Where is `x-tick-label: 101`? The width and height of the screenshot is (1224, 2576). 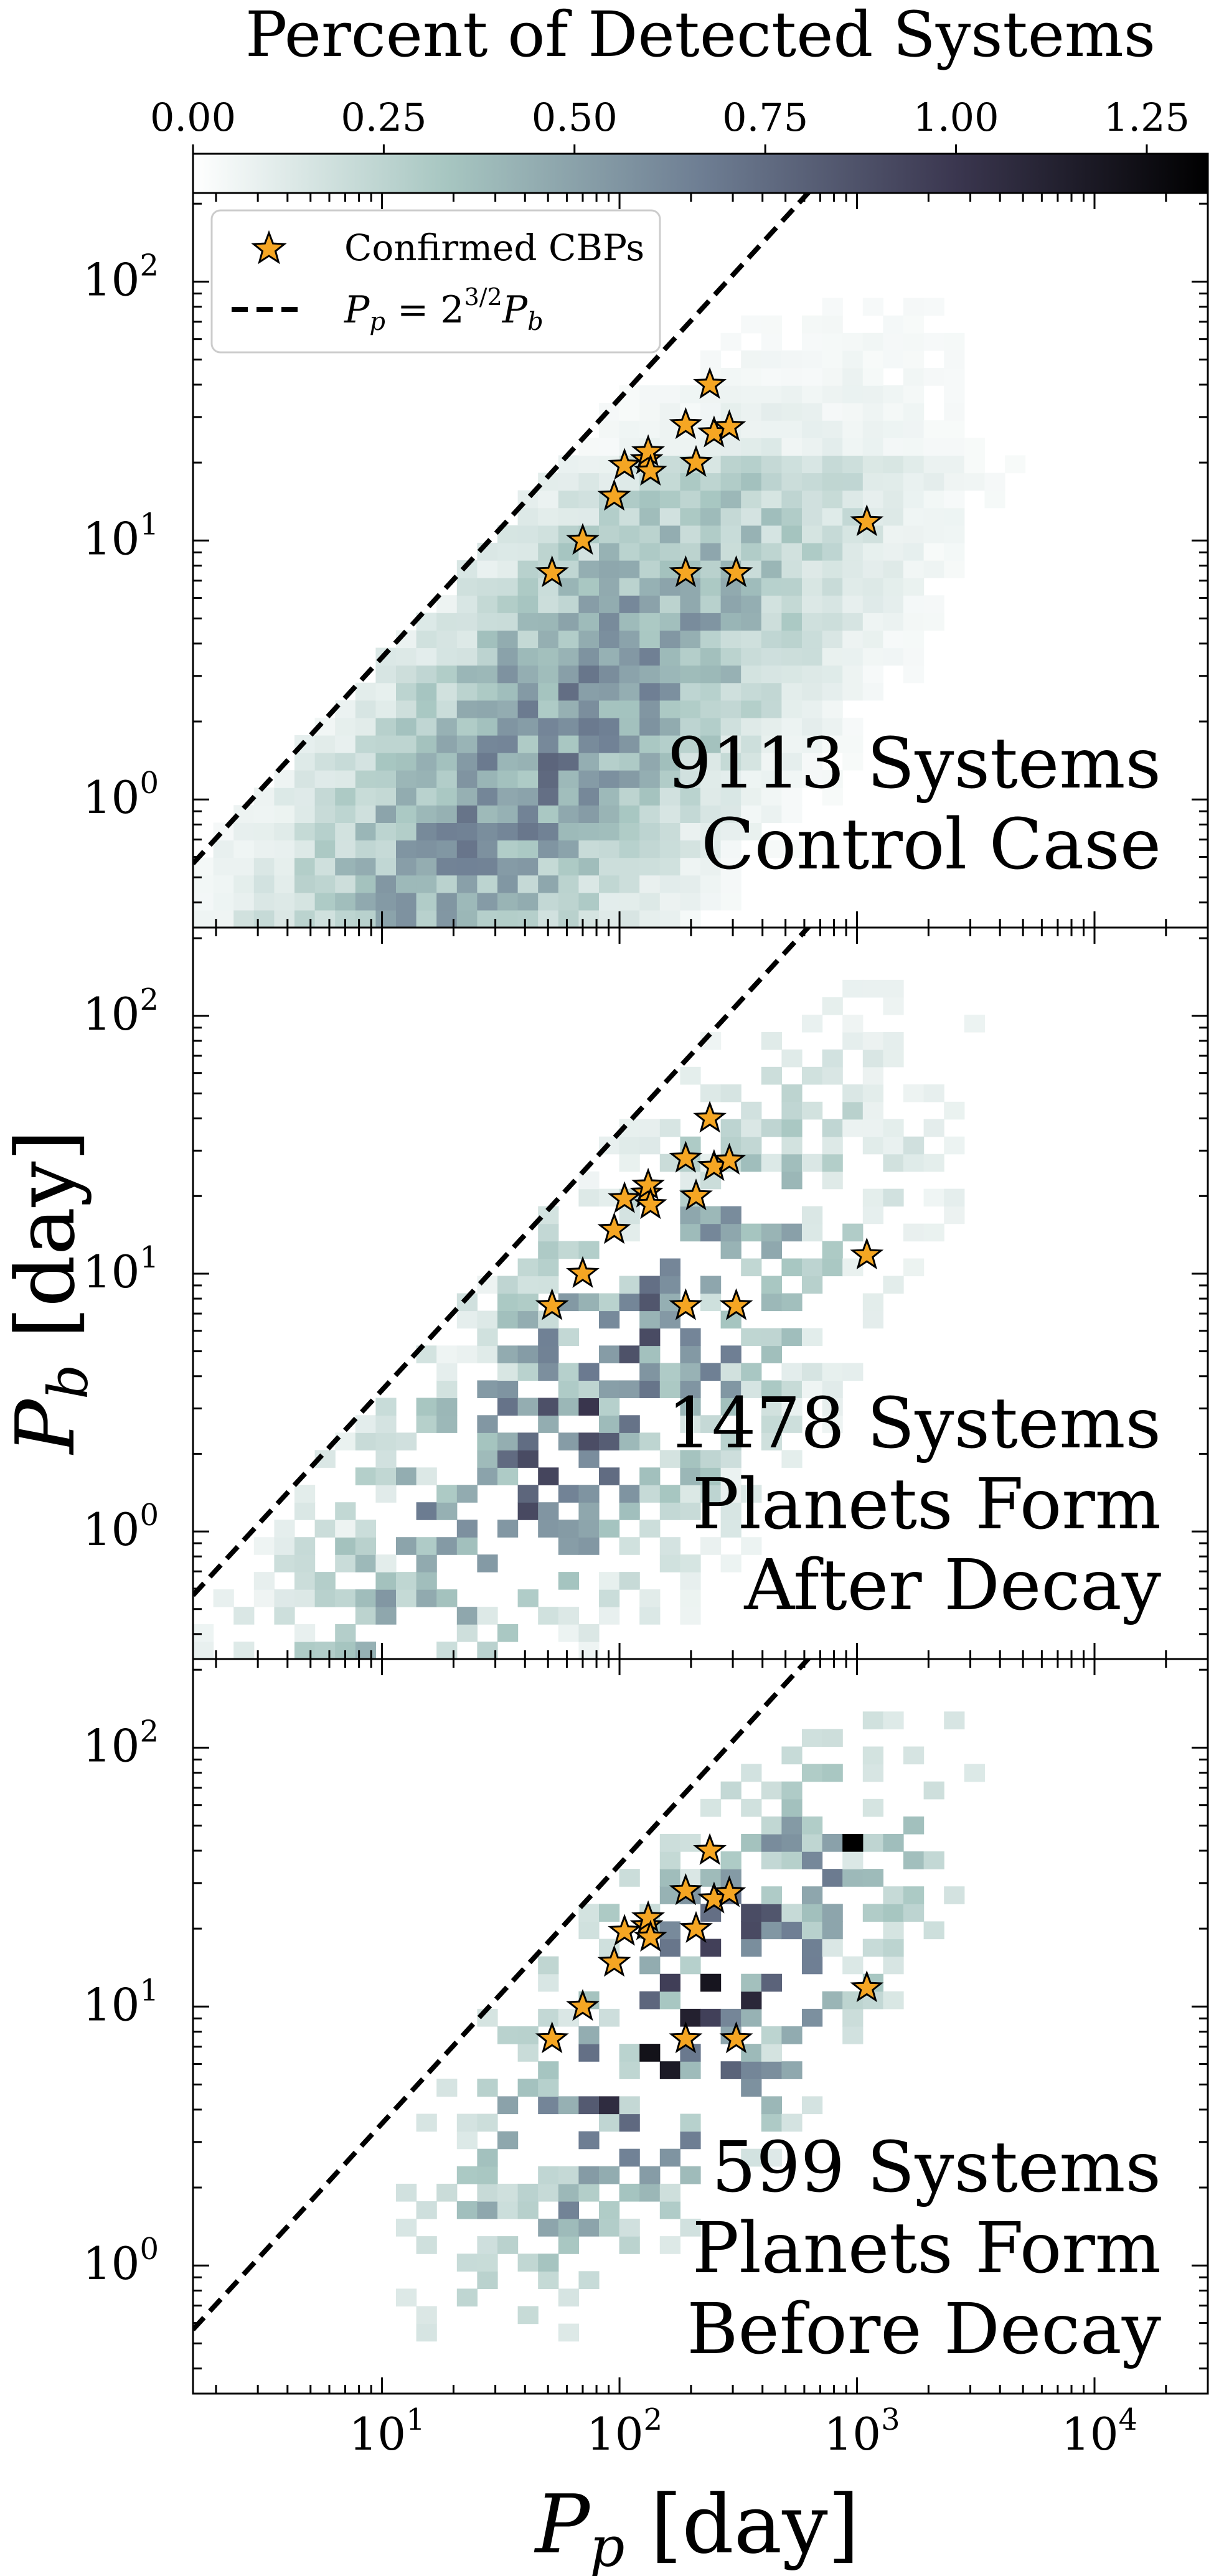
x-tick-label: 101 is located at coordinates (387, 2431).